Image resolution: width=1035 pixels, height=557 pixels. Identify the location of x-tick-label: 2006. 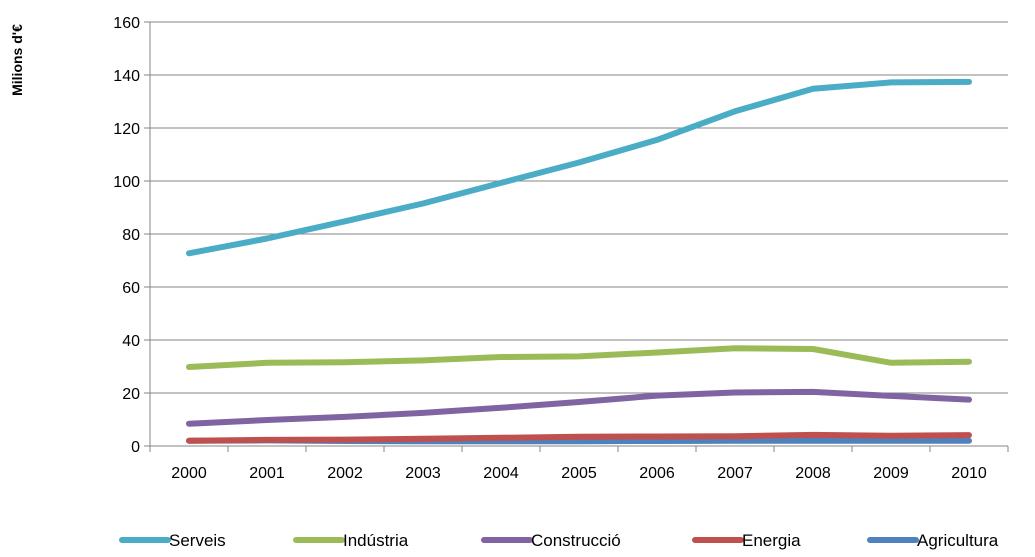
(657, 473).